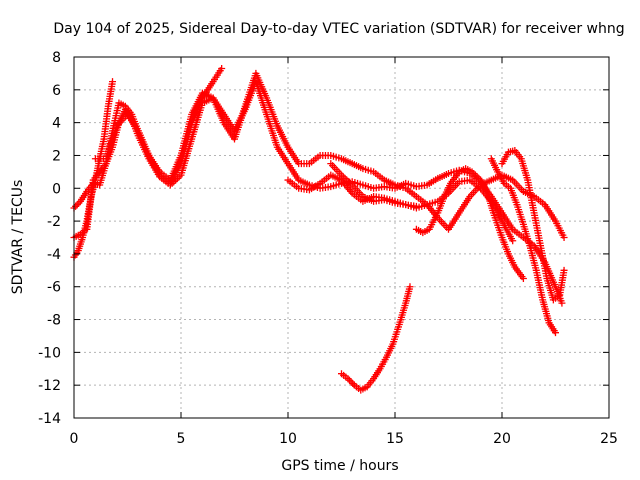  Describe the element at coordinates (56, 189) in the screenshot. I see `y-tick-label: 0` at that location.